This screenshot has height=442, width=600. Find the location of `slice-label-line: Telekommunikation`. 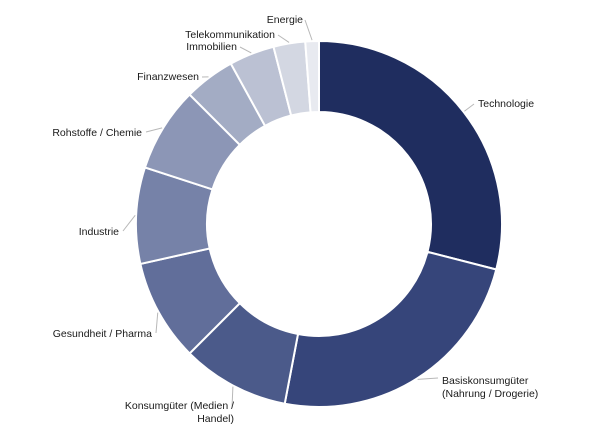

slice-label-line: Telekommunikation is located at coordinates (230, 35).